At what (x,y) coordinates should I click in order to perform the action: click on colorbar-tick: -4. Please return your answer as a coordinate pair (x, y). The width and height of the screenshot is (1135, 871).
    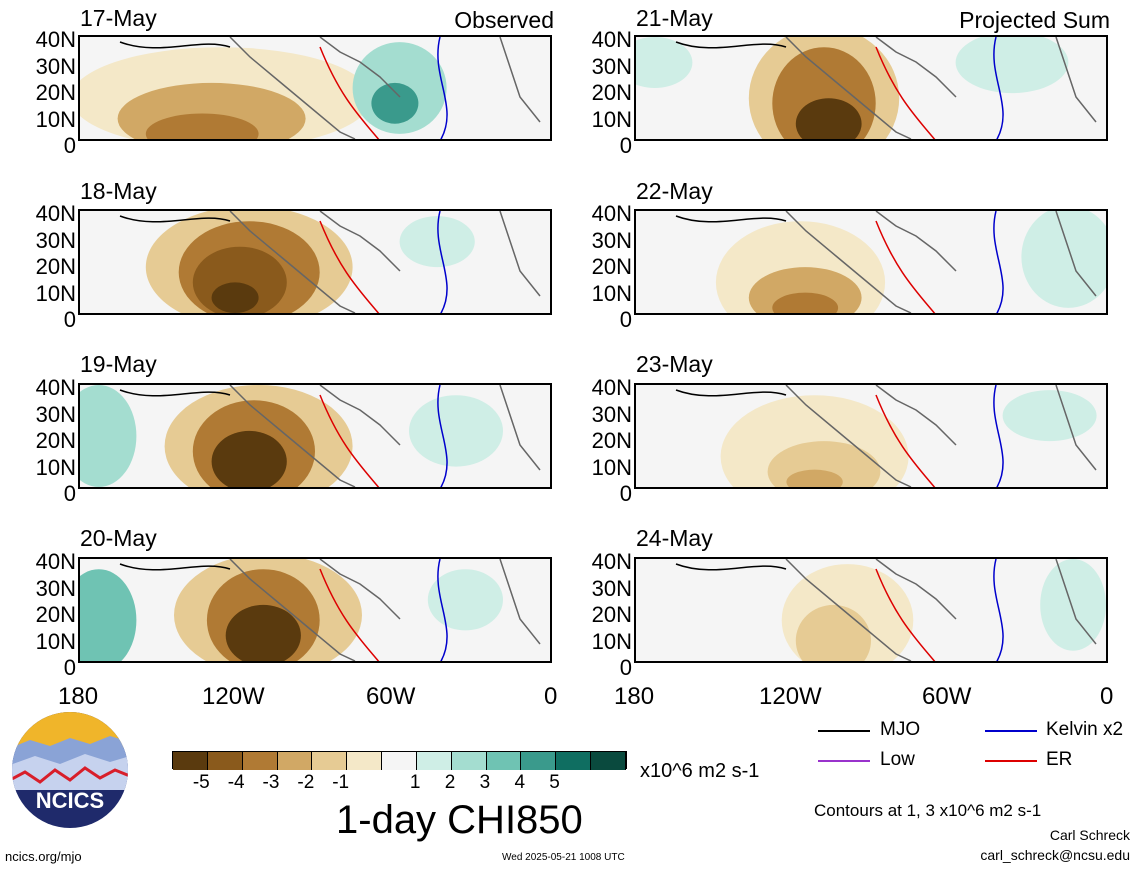
    Looking at the image, I should click on (236, 782).